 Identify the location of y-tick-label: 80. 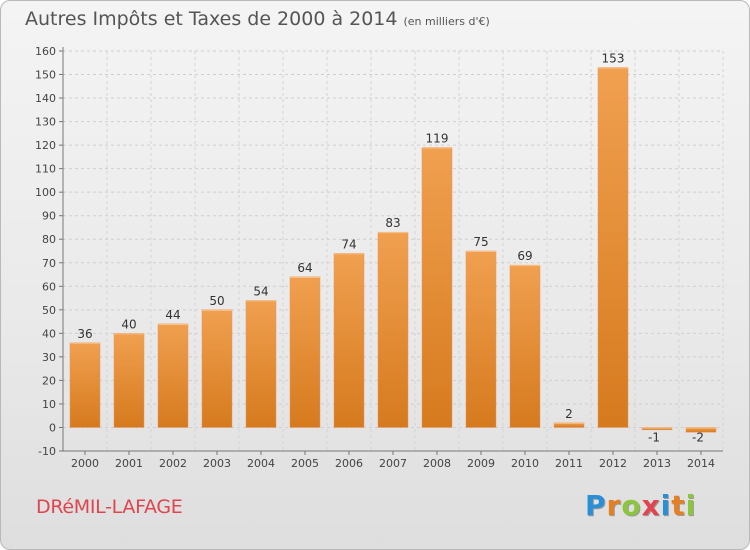
(49, 239).